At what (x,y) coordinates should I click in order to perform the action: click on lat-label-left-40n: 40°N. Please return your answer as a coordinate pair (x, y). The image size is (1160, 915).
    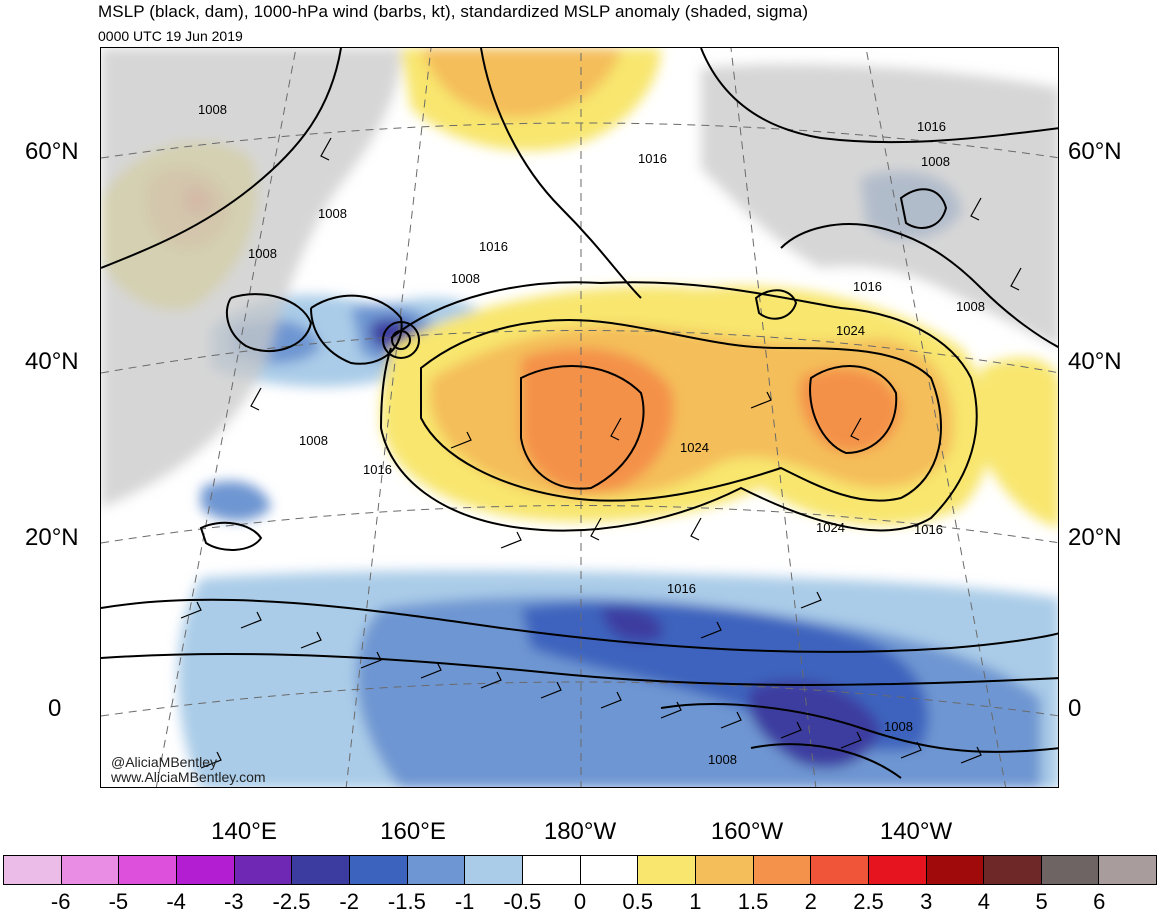
    Looking at the image, I should click on (52, 361).